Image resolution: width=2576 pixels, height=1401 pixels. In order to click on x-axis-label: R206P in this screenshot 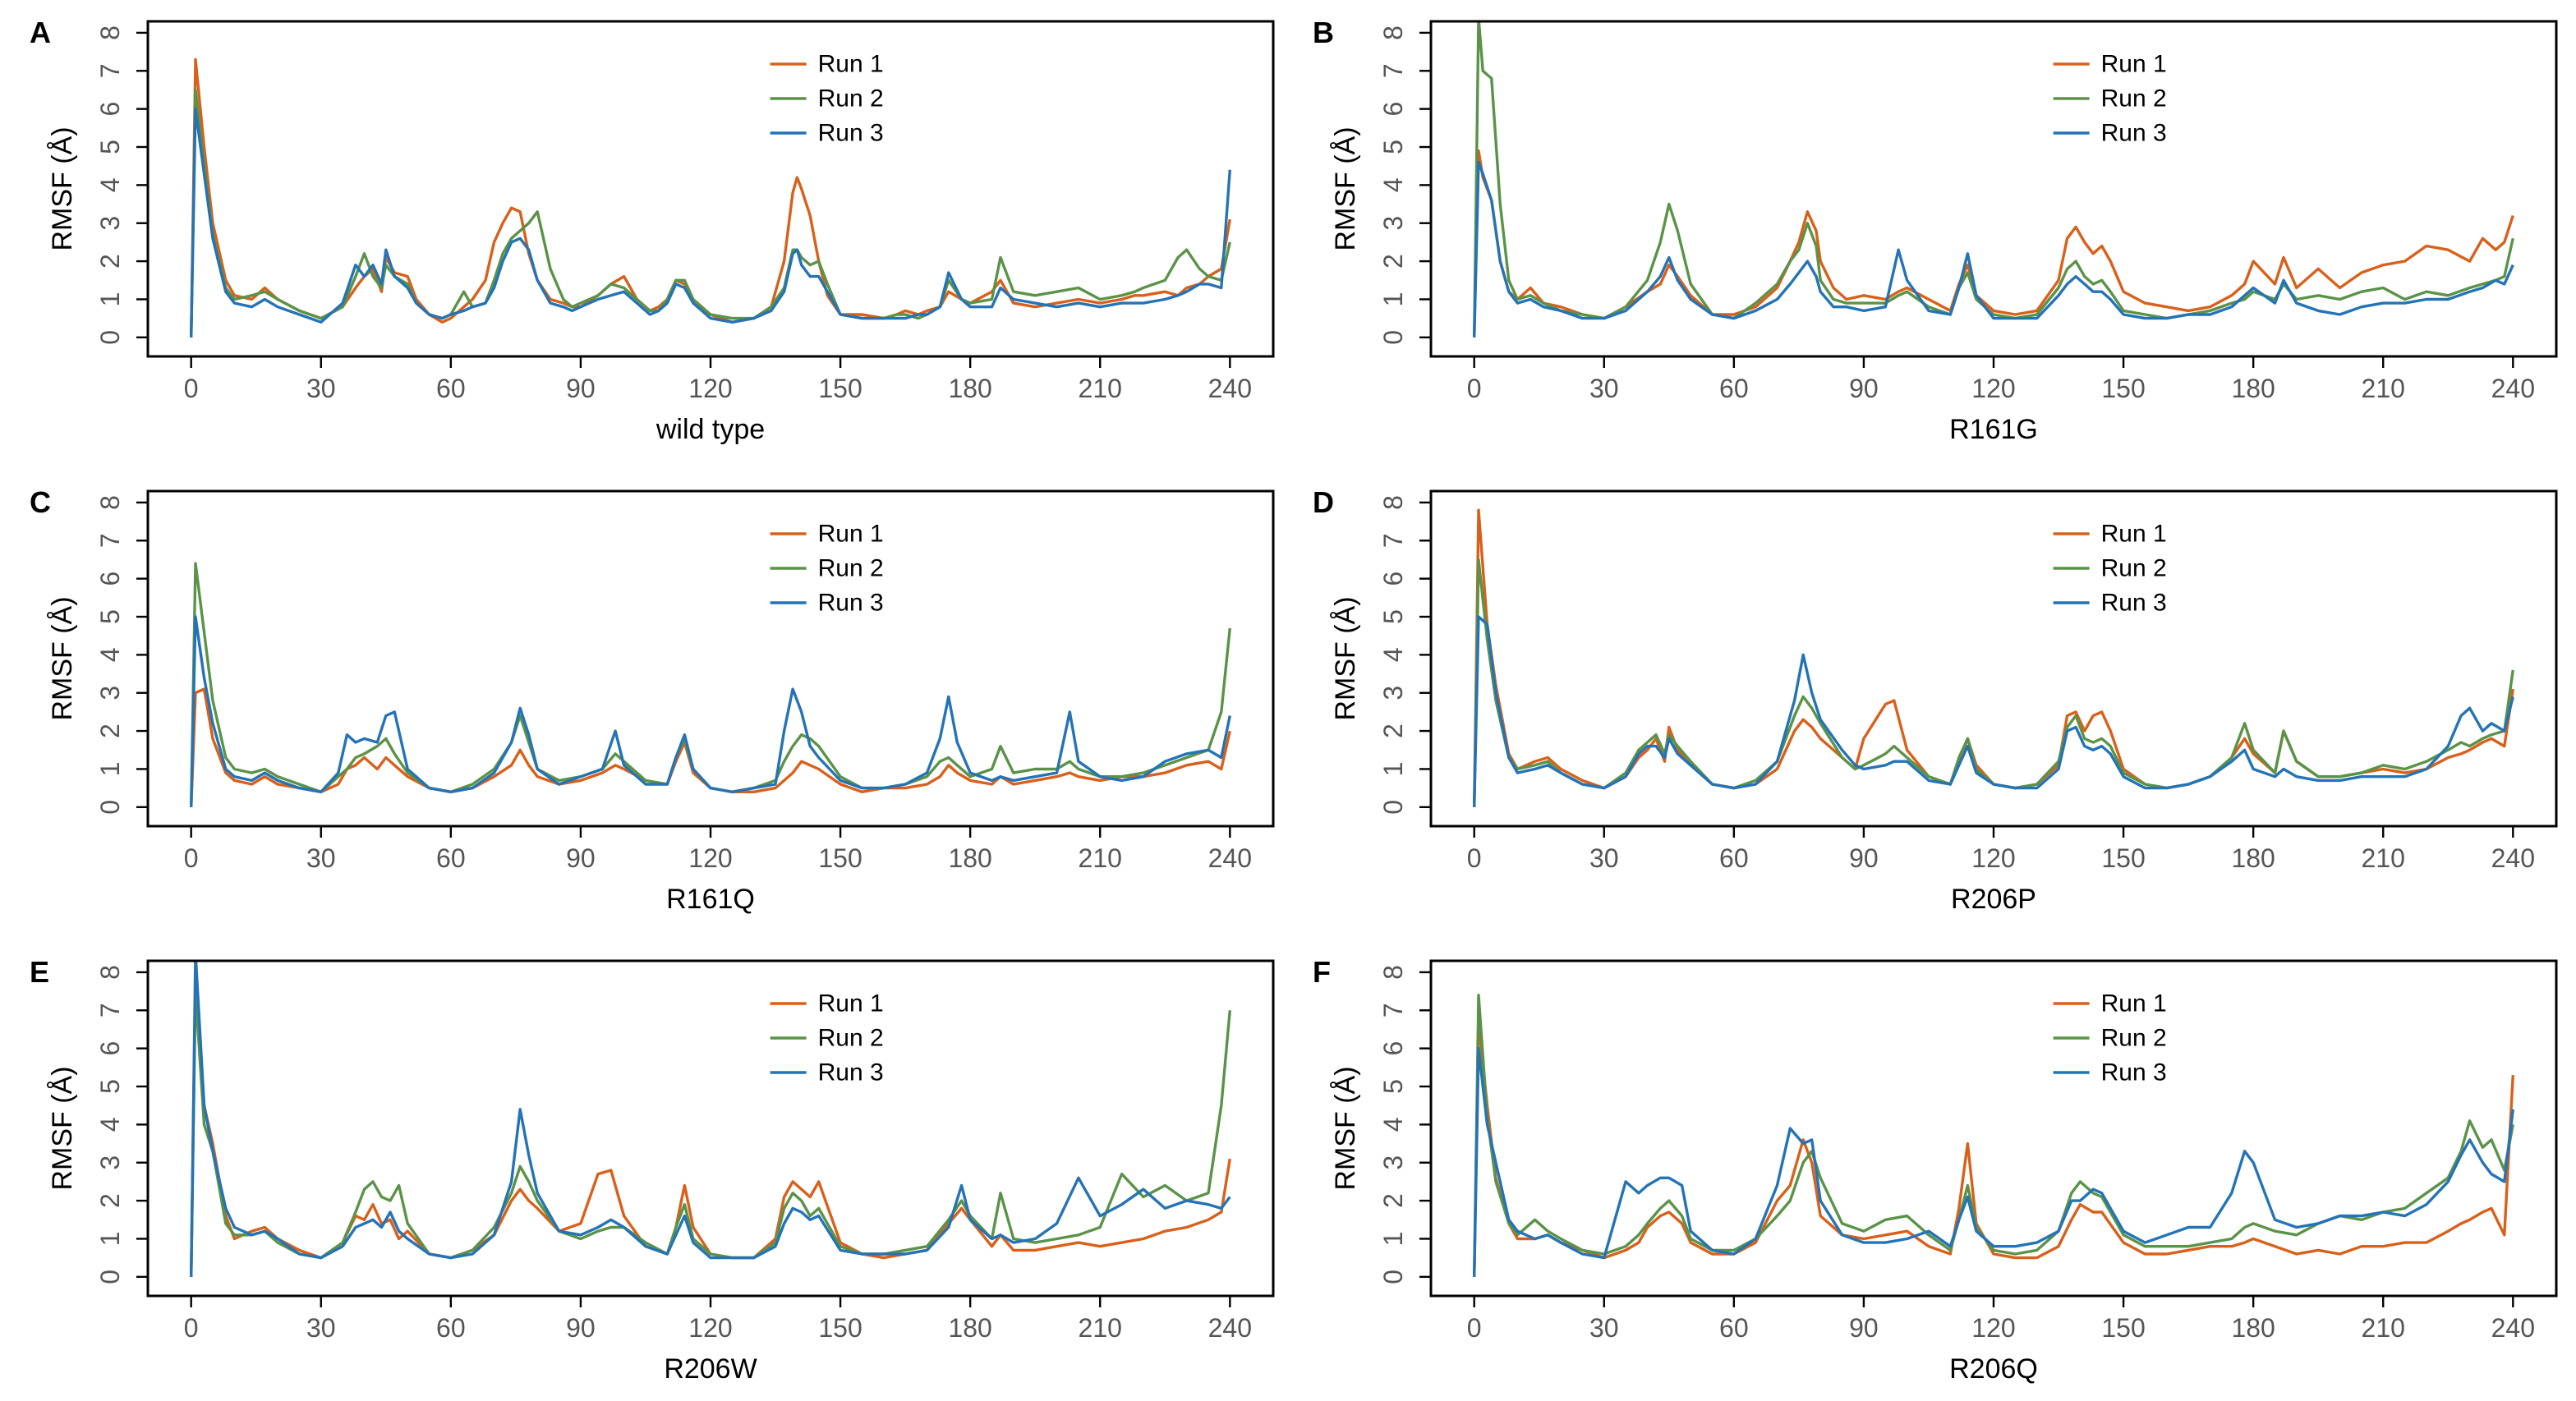, I will do `click(1993, 899)`.